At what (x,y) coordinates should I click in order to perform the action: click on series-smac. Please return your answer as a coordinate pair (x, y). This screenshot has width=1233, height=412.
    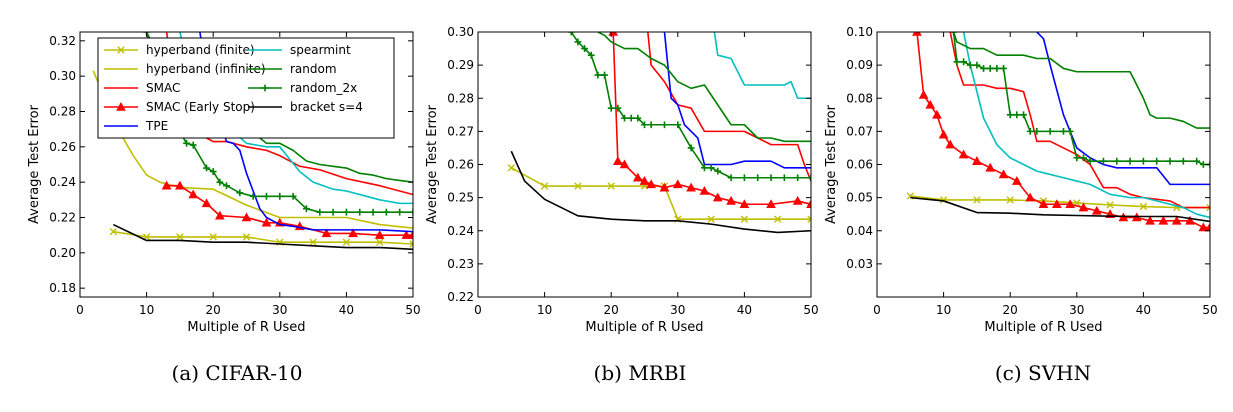
    Looking at the image, I should click on (1079, 120).